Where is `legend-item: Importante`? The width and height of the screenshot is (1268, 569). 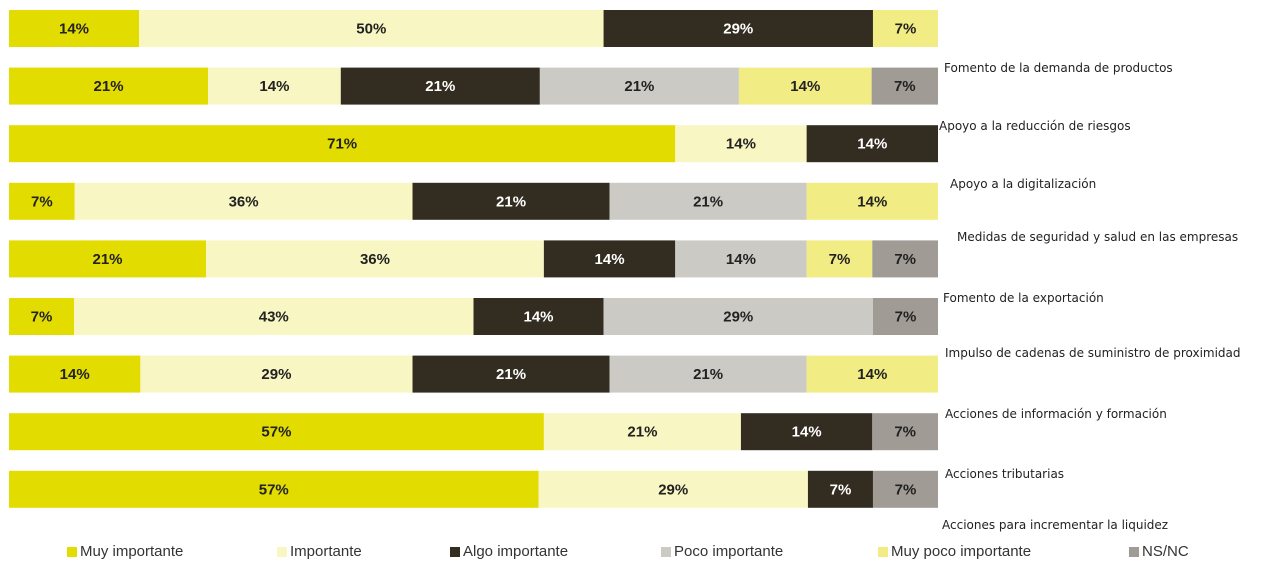 legend-item: Importante is located at coordinates (319, 551).